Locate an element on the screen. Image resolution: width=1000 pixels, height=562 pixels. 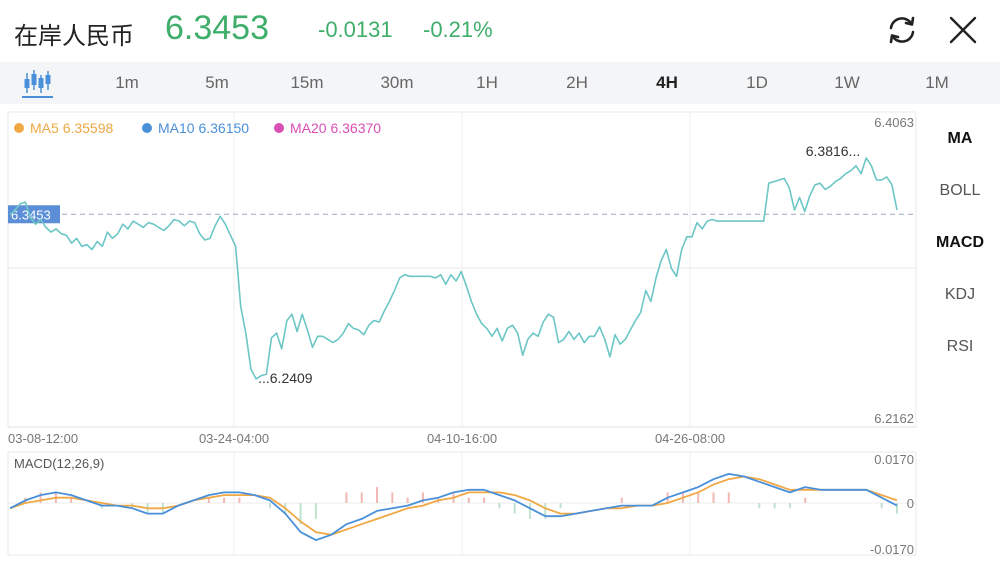
refresh-button is located at coordinates (902, 30).